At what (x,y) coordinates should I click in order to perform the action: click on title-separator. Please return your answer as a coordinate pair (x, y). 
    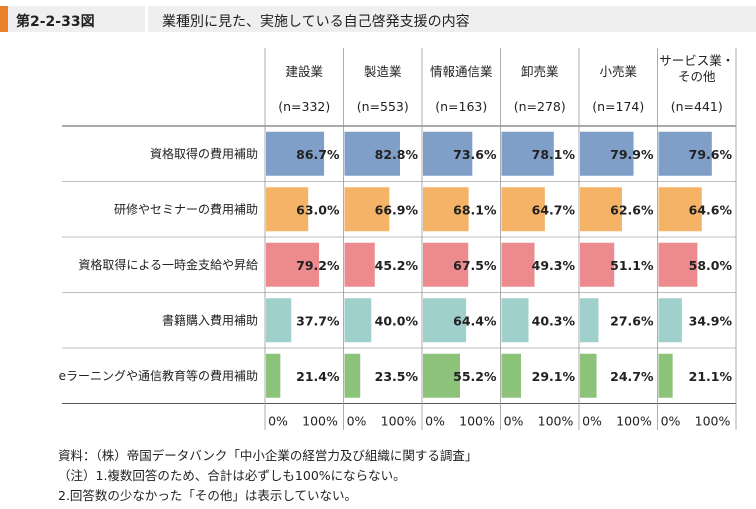
    Looking at the image, I should click on (146, 19).